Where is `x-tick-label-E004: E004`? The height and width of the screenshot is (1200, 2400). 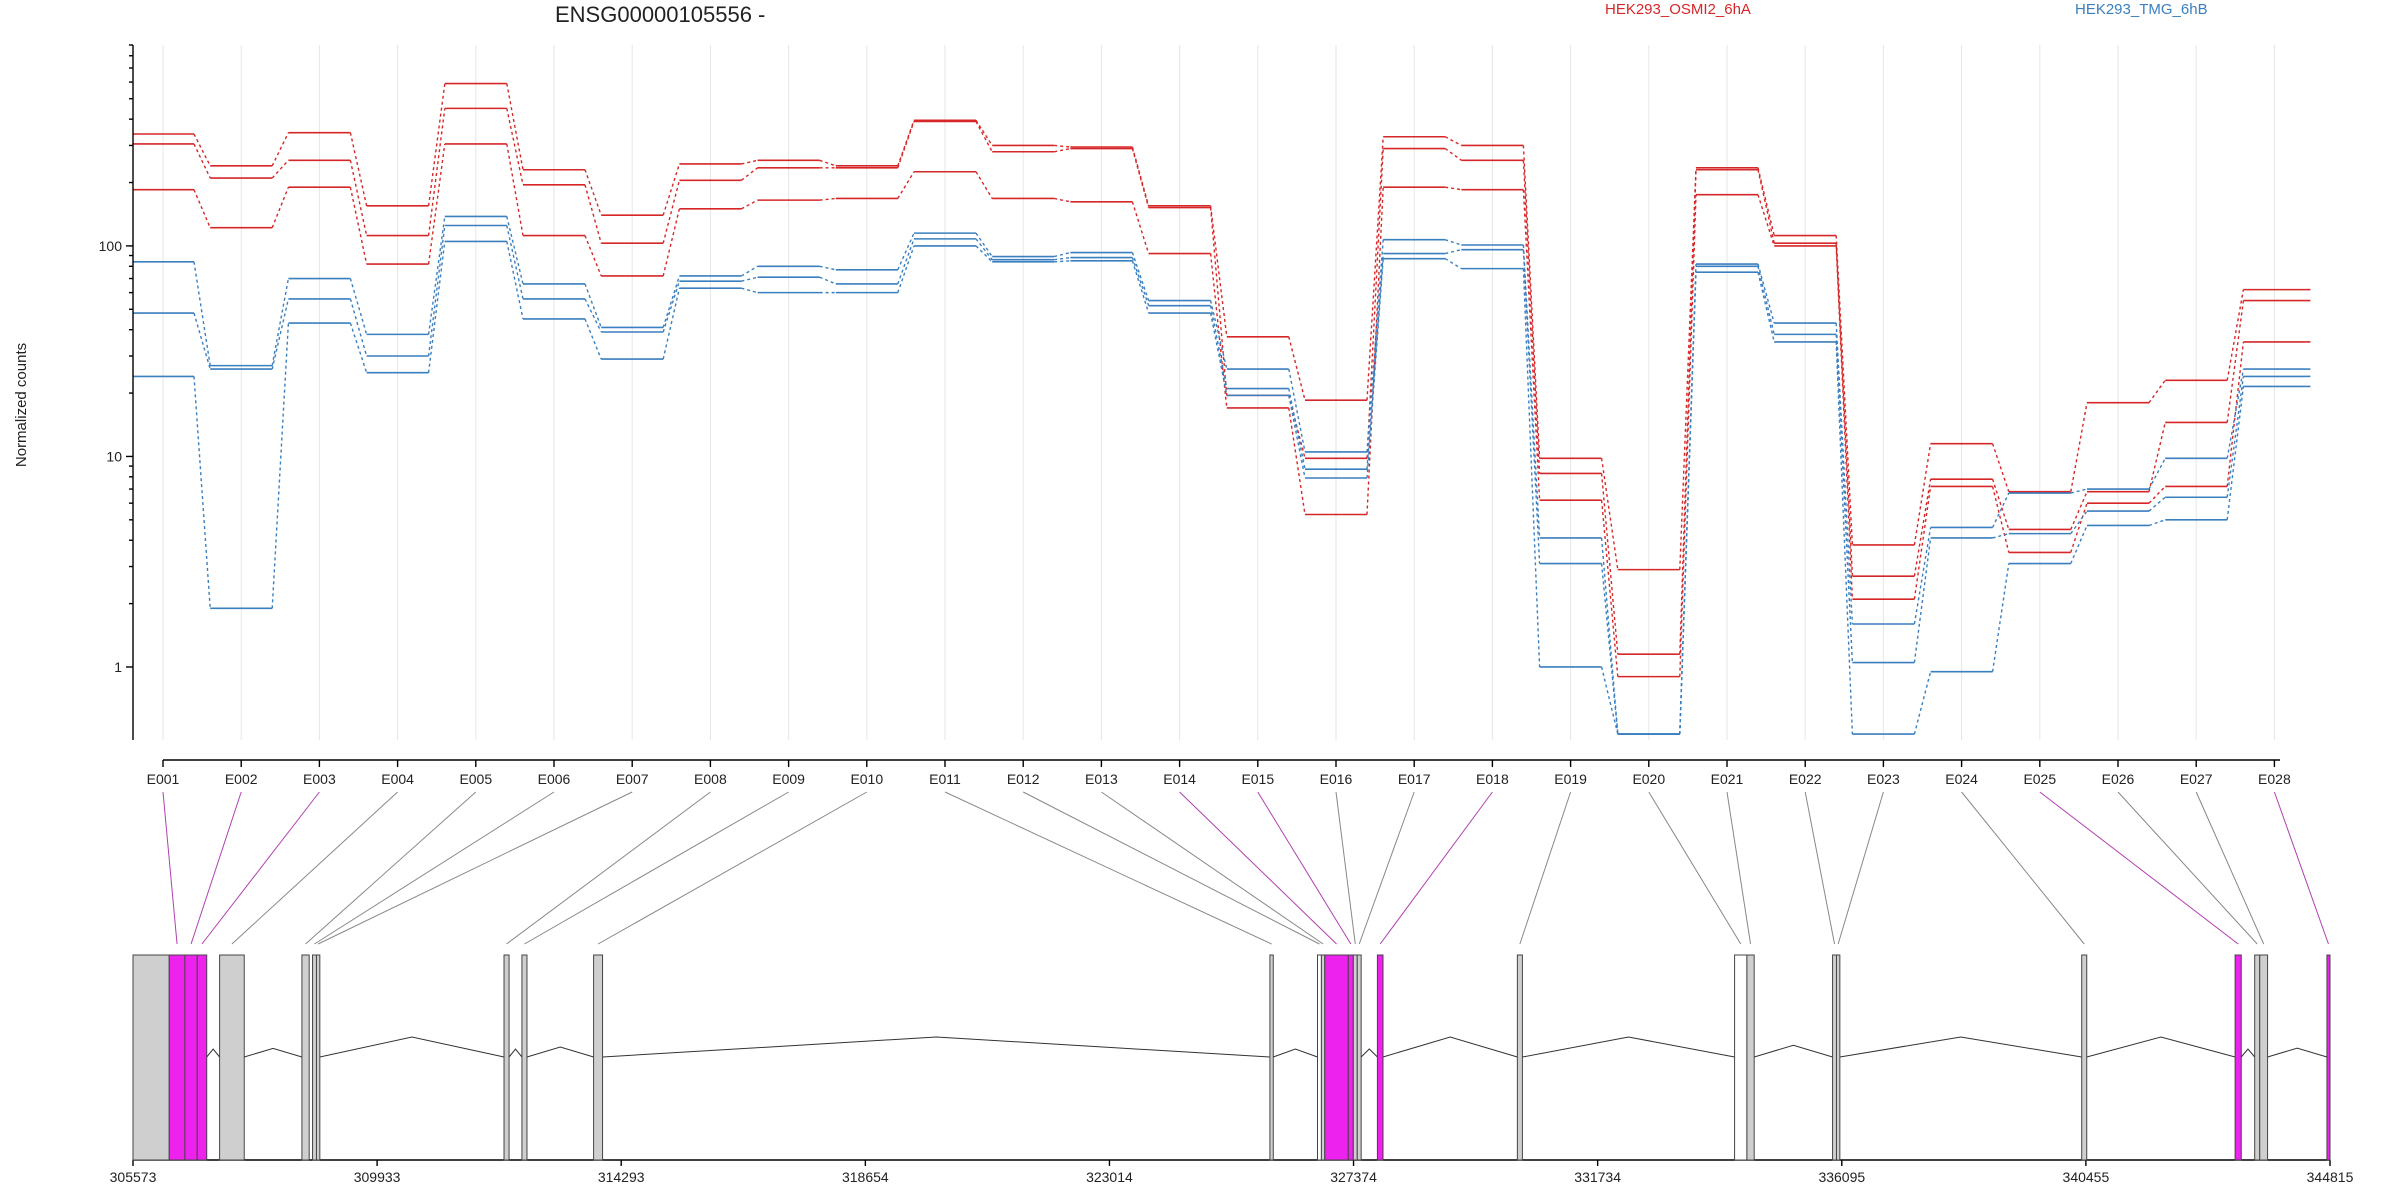
x-tick-label-E004: E004 is located at coordinates (397, 779).